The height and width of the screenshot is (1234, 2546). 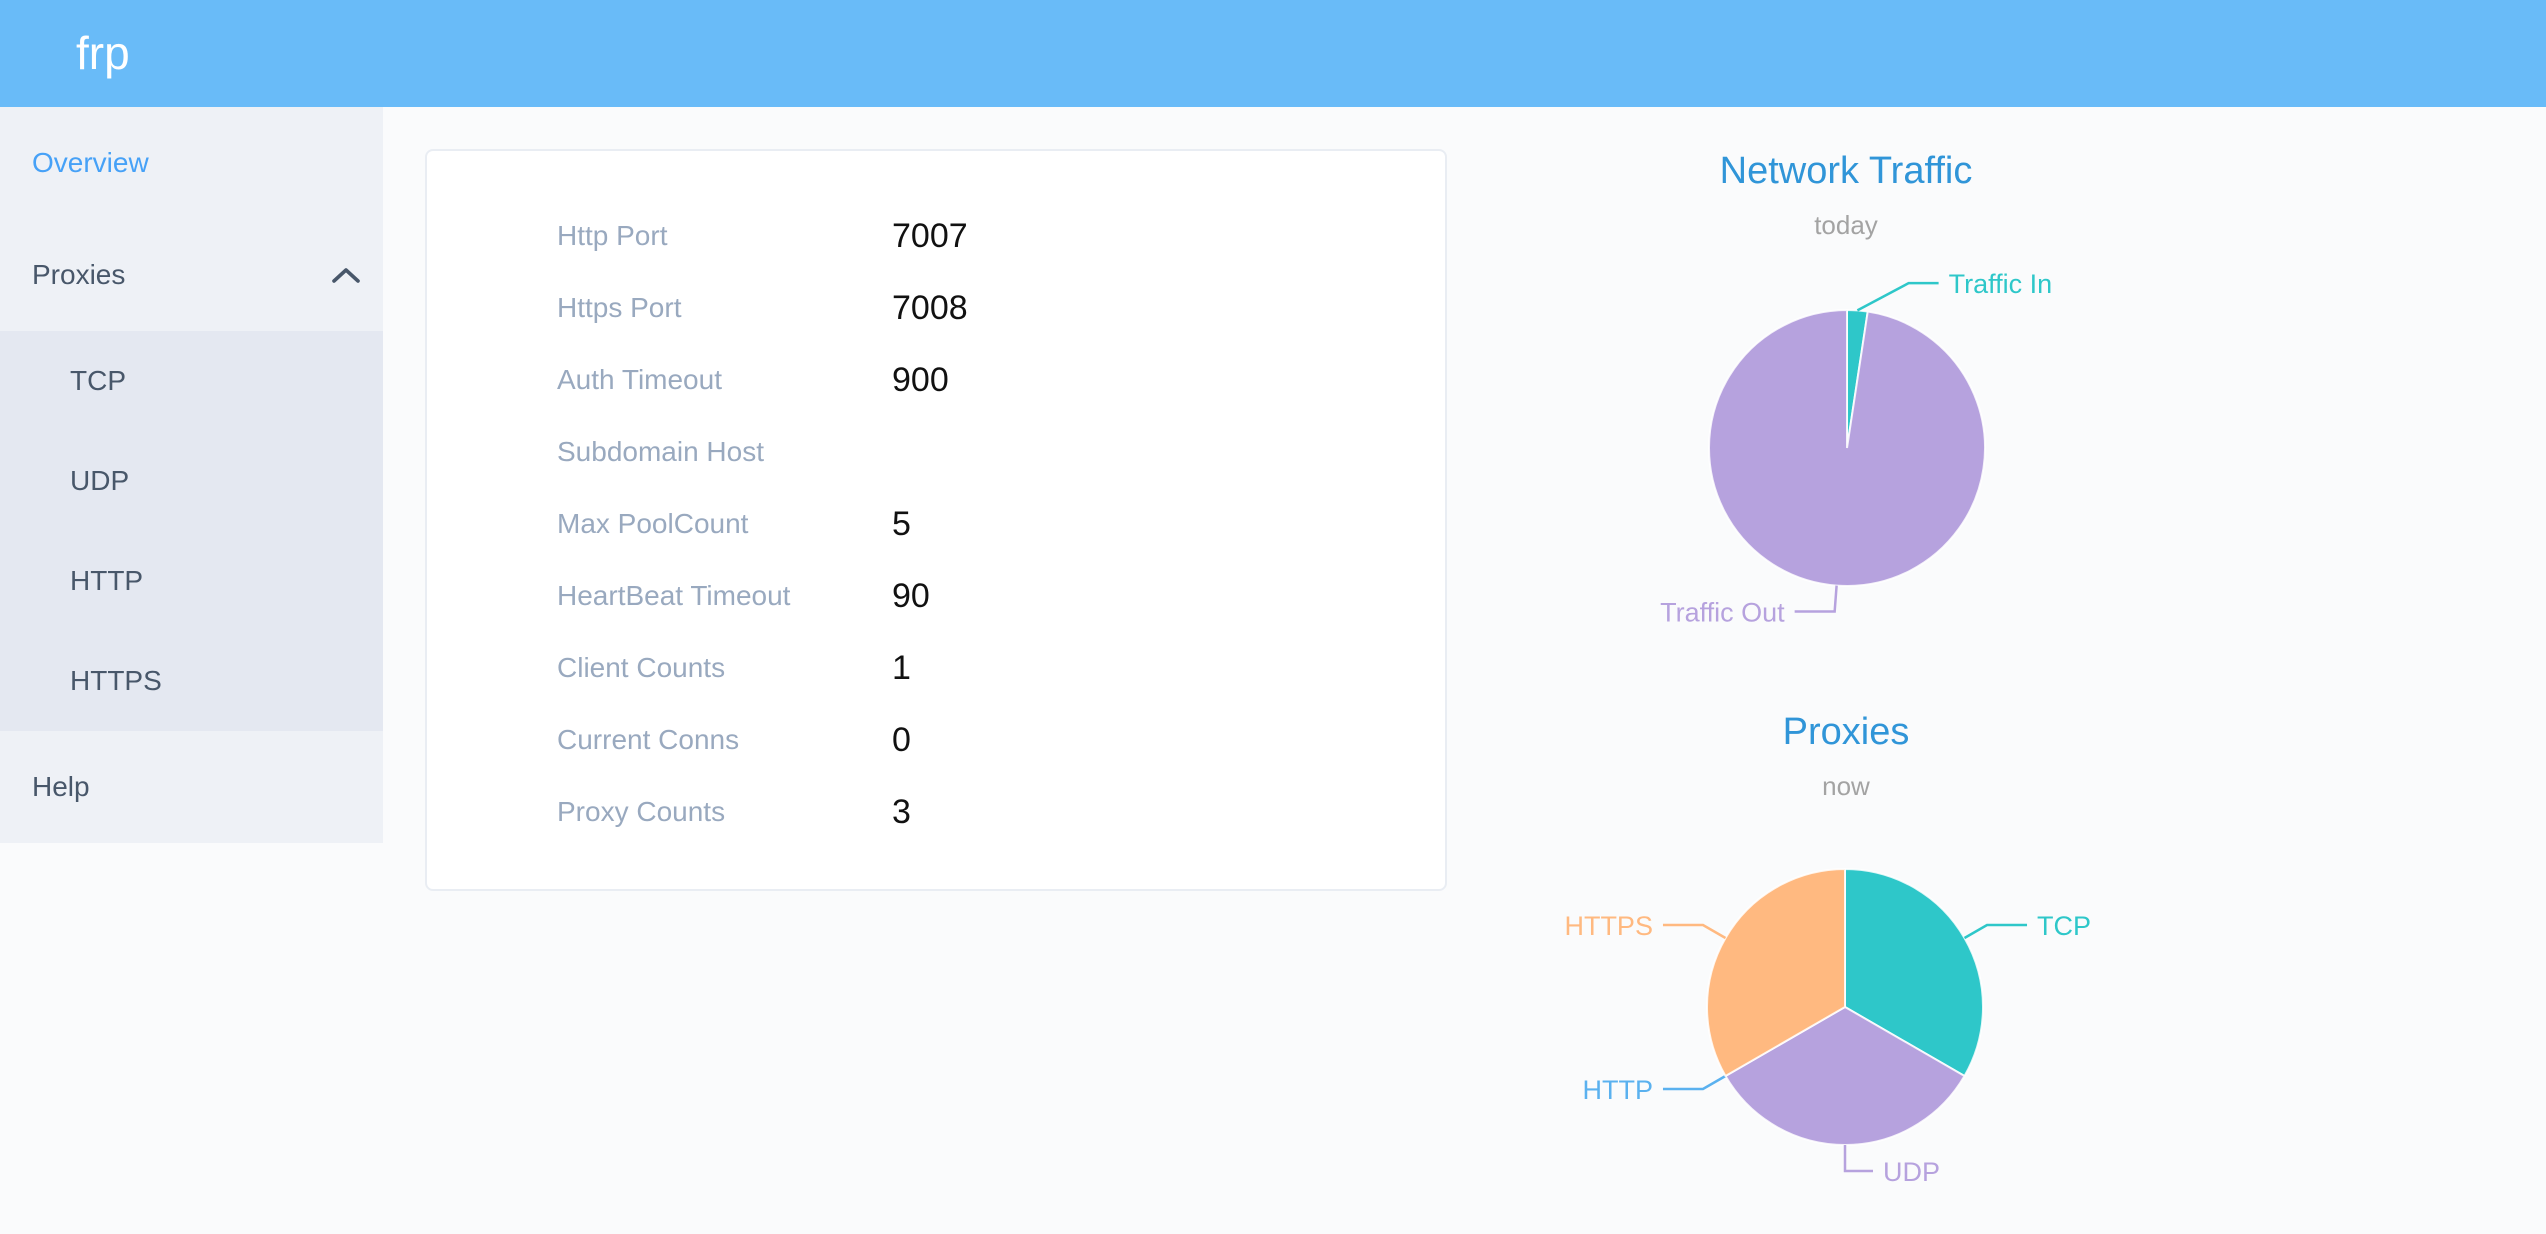 I want to click on network-traffic-chart-subtitle: today, so click(x=1846, y=225).